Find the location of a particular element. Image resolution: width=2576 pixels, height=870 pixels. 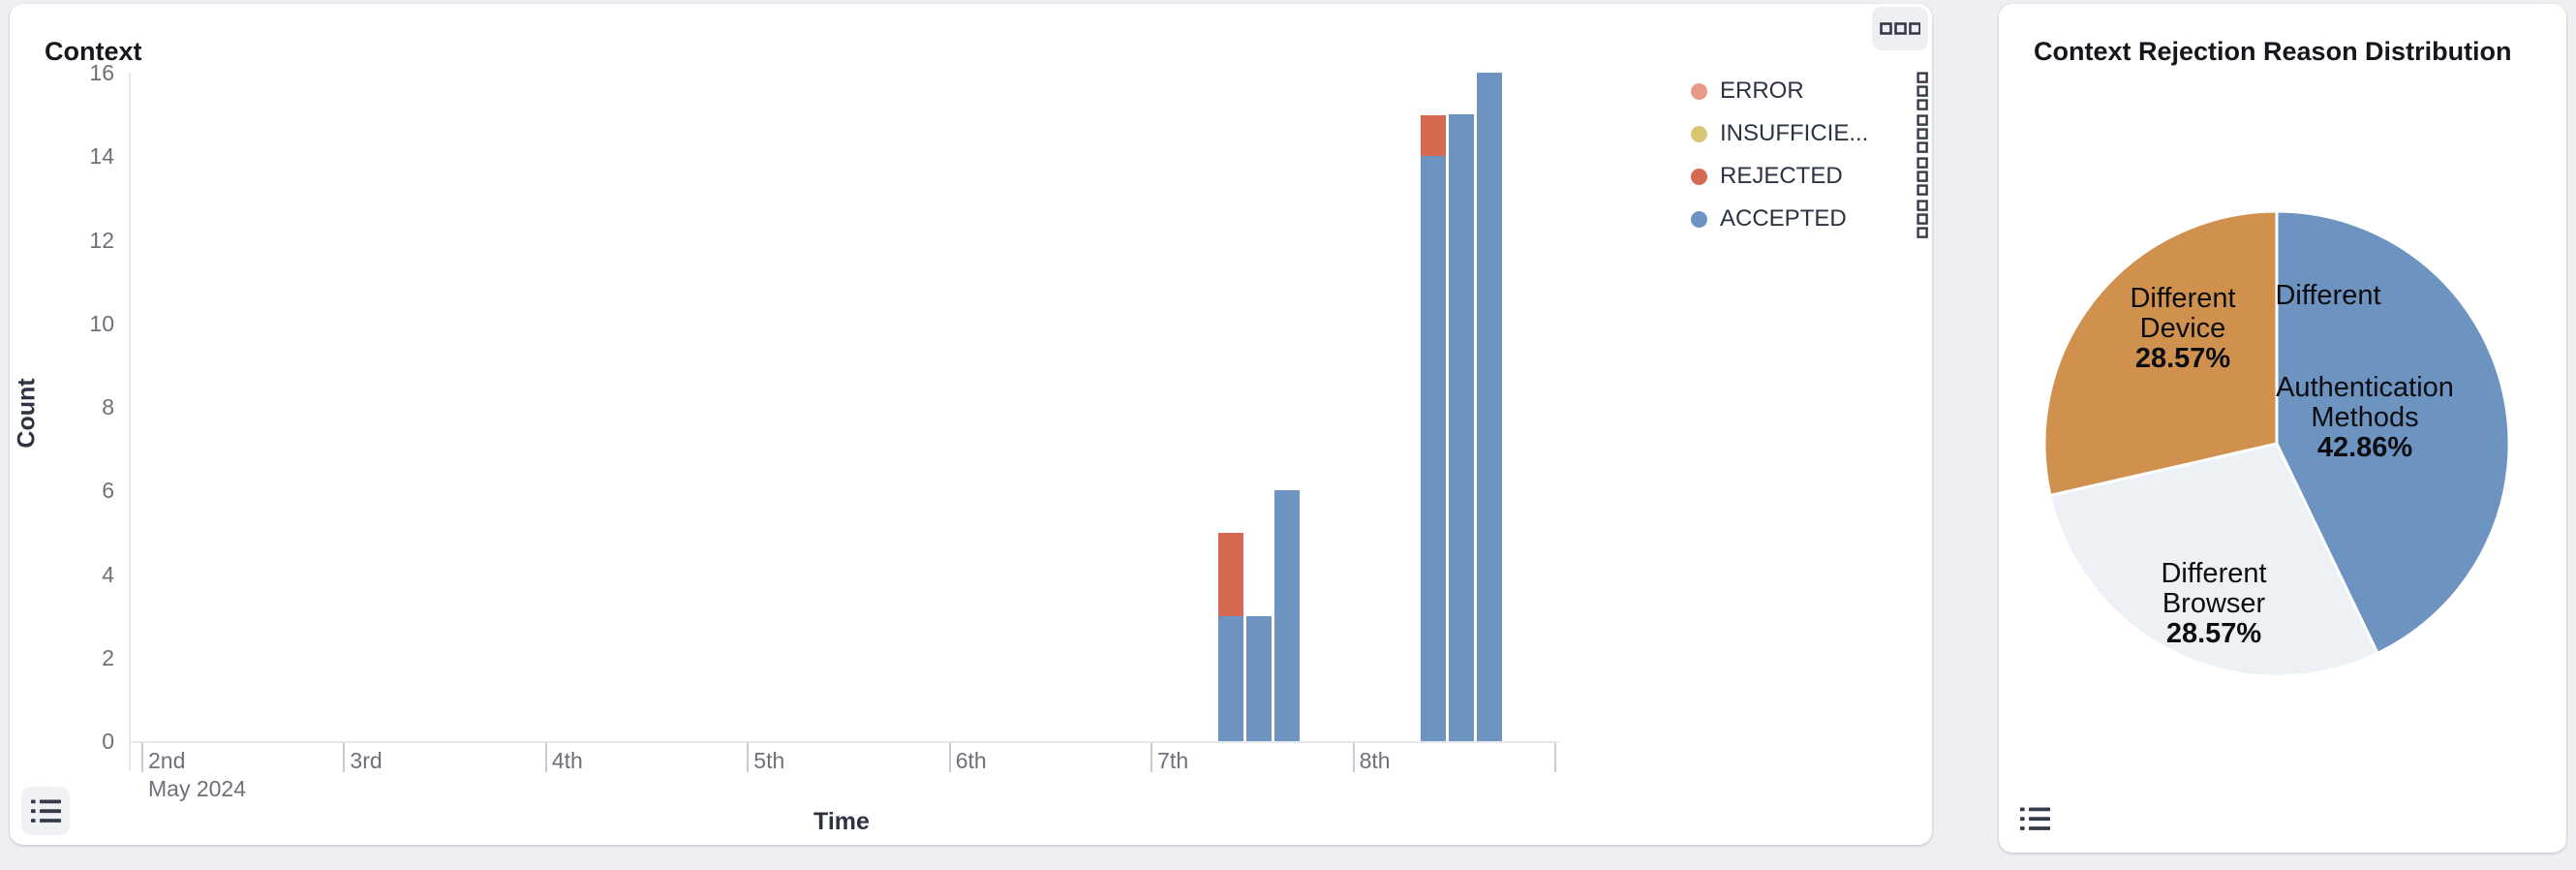

grid-squares-icon is located at coordinates (1900, 28).